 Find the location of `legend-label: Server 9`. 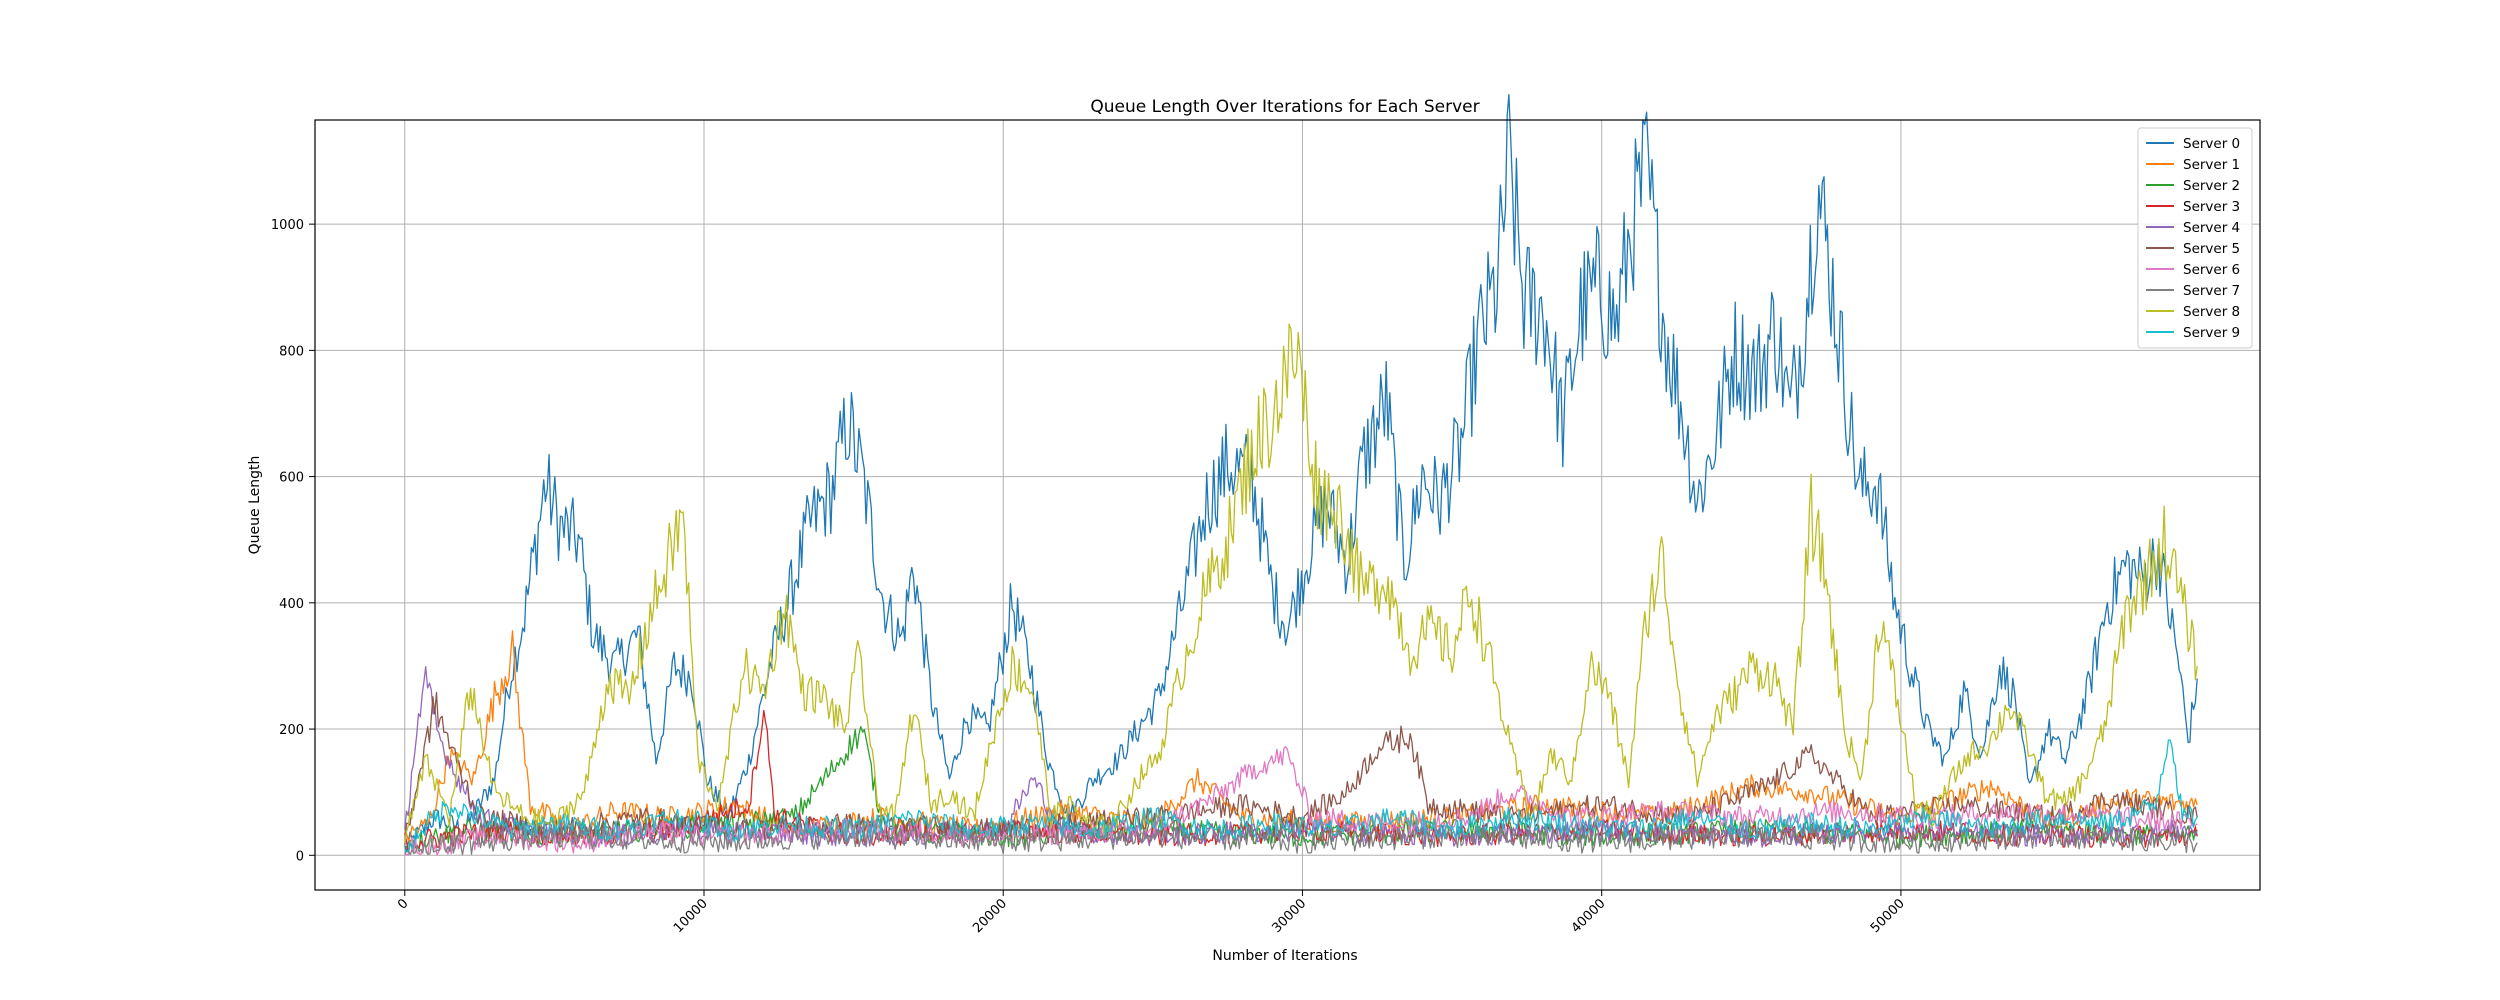

legend-label: Server 9 is located at coordinates (2211, 333).